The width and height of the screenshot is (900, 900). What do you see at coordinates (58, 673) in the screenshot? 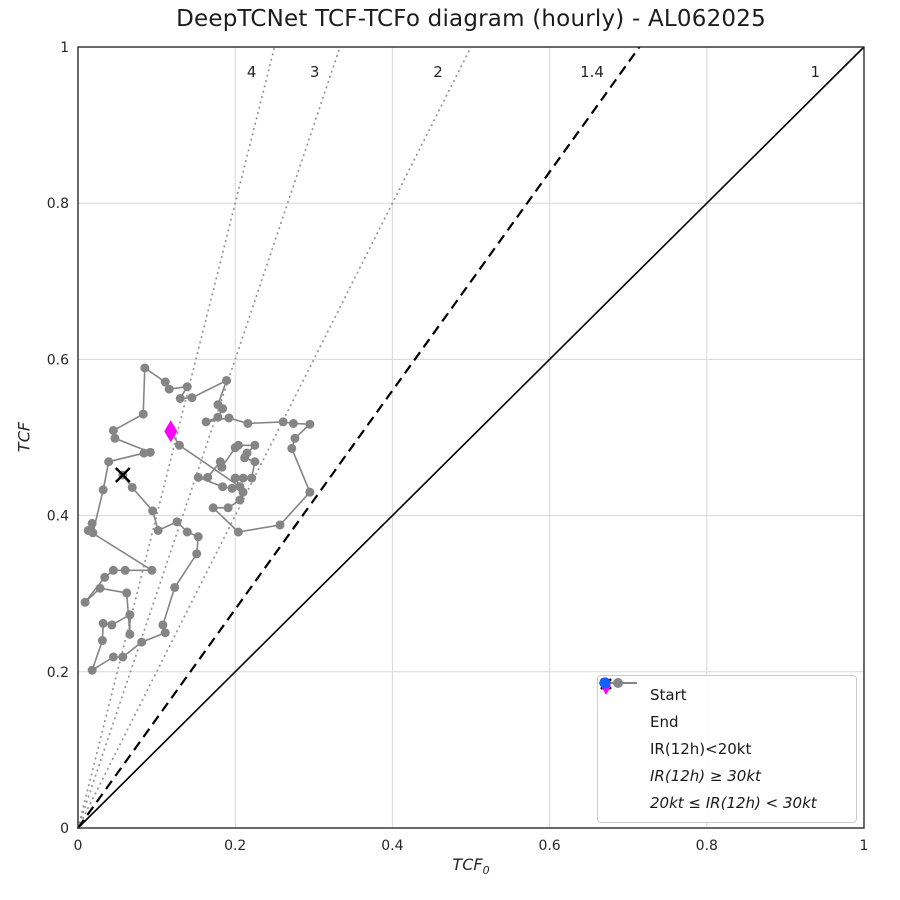
I see `y-tick-label: 0.2` at bounding box center [58, 673].